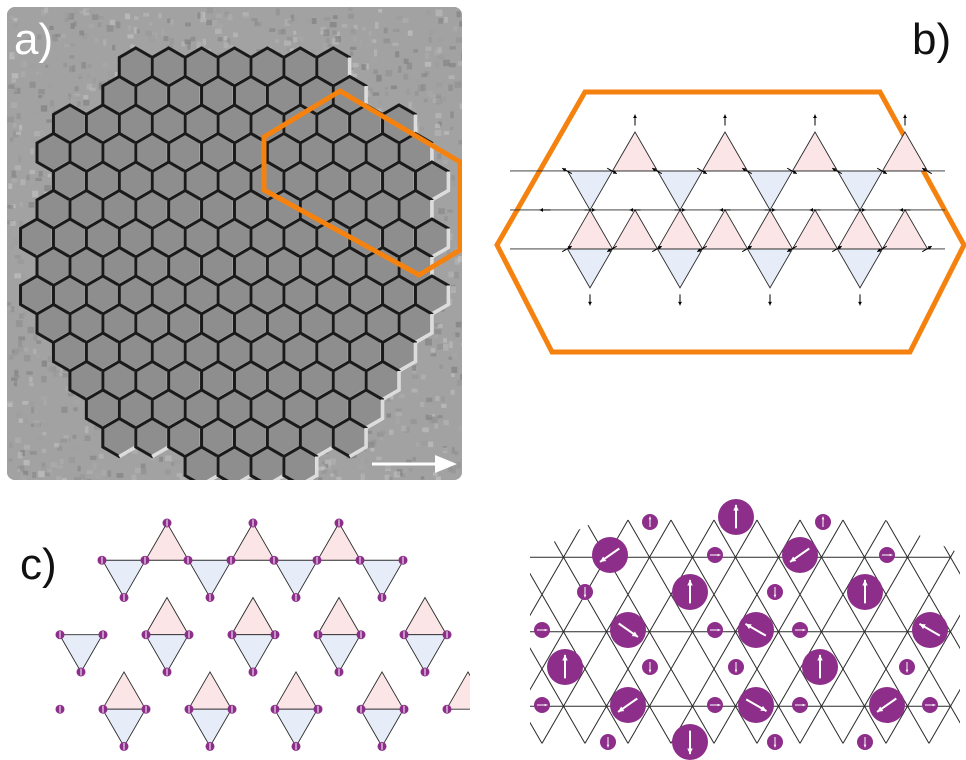 Image resolution: width=966 pixels, height=760 pixels. I want to click on down-triangle, so click(680, 268).